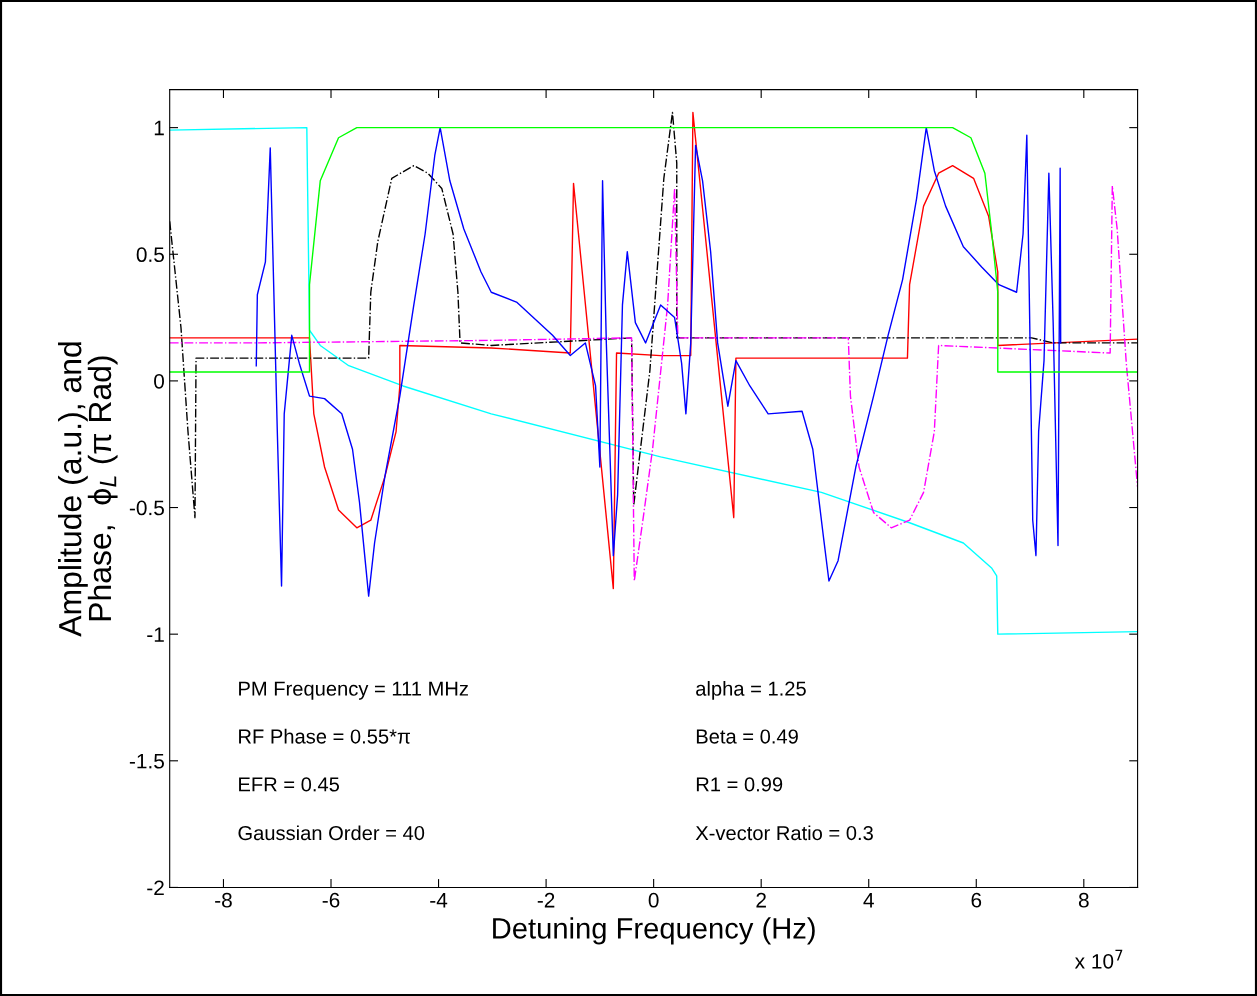 The image size is (1257, 996). Describe the element at coordinates (353, 690) in the screenshot. I see `annotation: PM Frequency = 111 MHz` at that location.